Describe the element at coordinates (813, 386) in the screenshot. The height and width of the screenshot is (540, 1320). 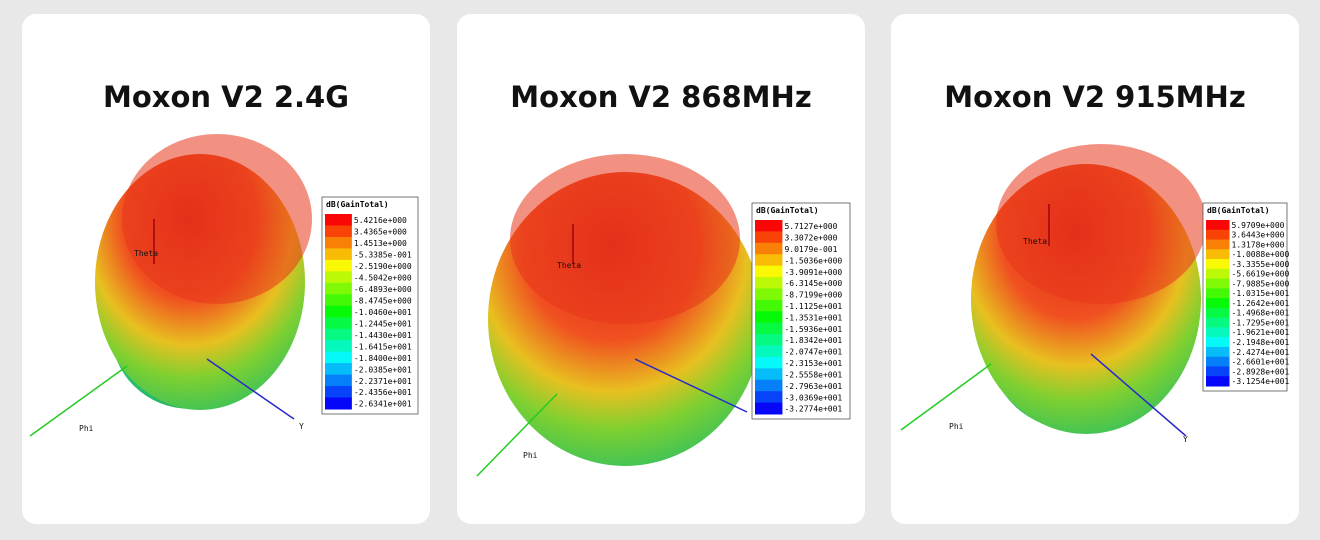
I see `legend-value: -2.7963e+001` at that location.